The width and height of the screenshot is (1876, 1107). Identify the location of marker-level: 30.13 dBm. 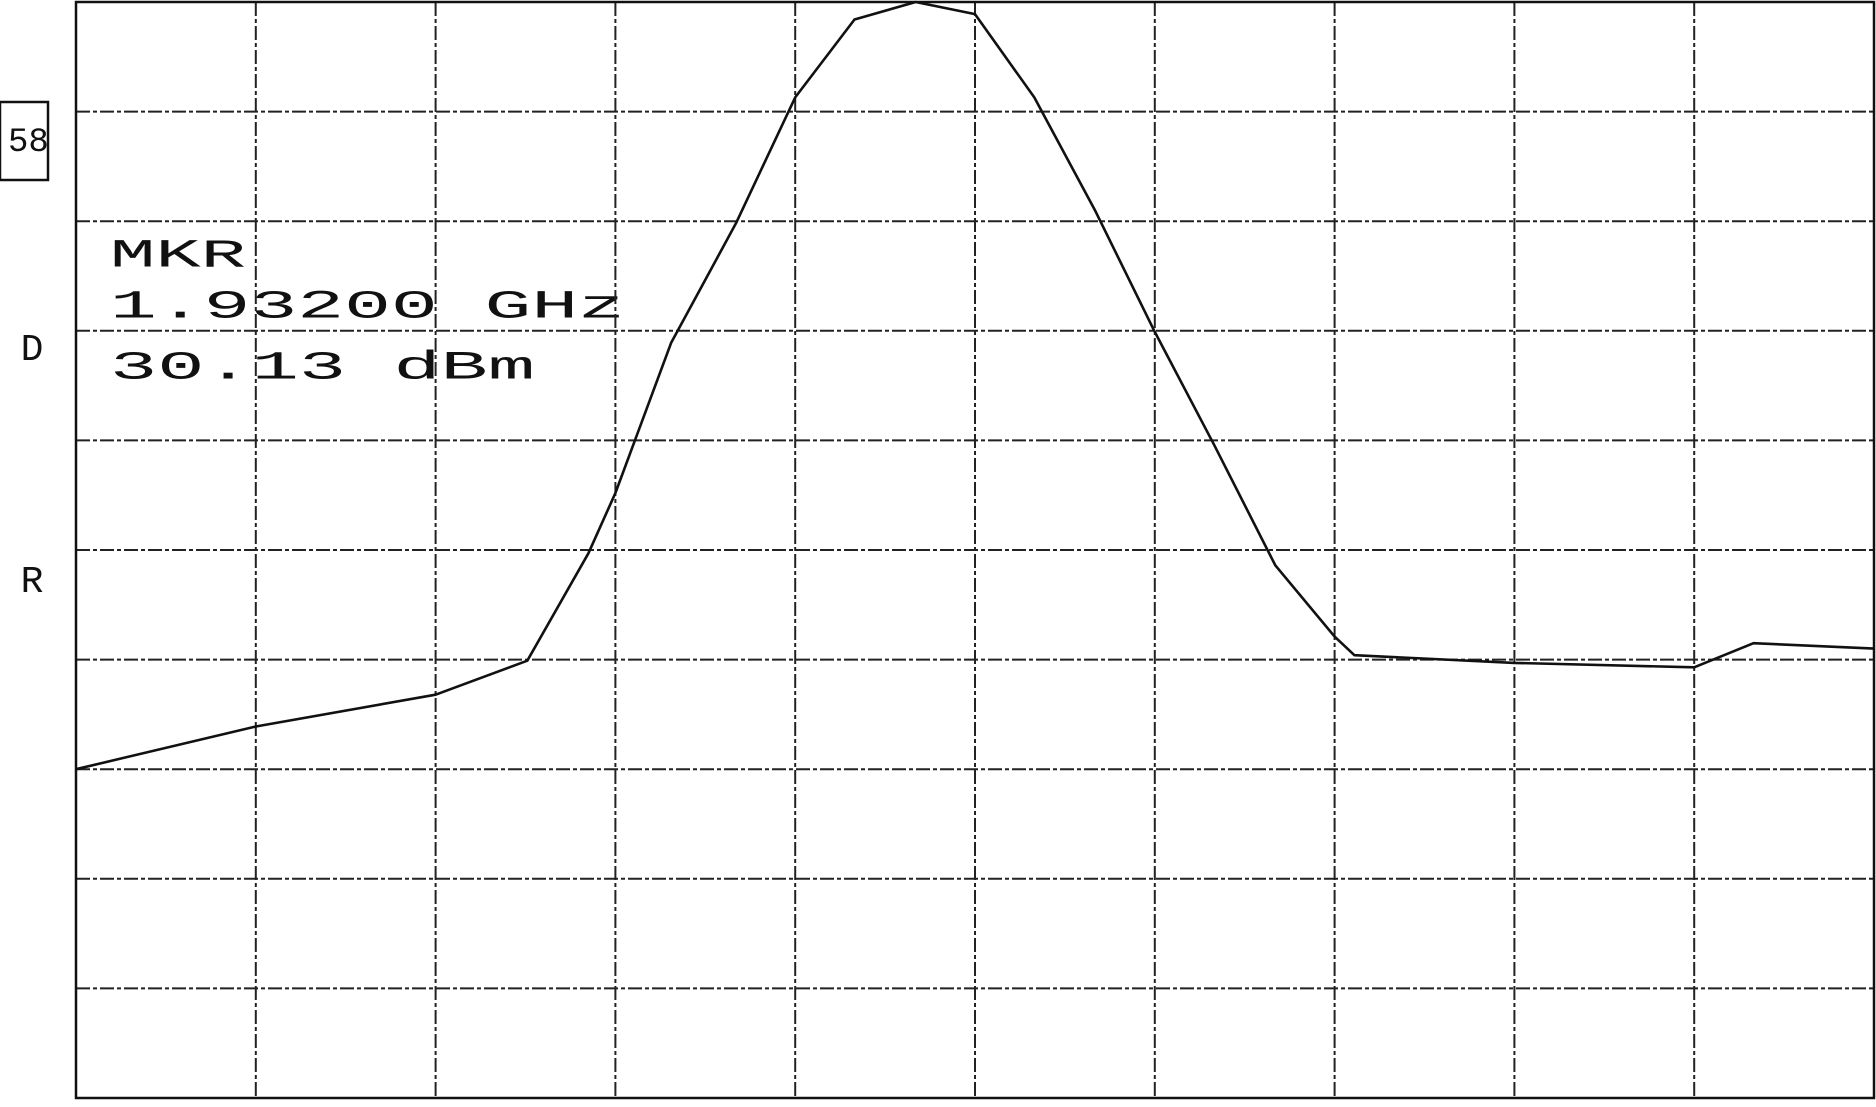
(322, 369).